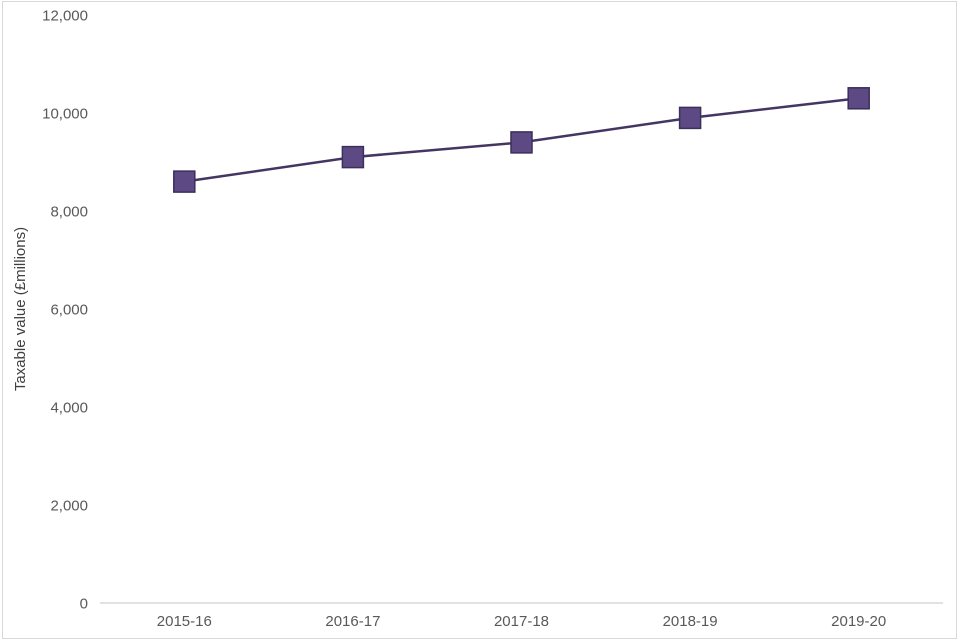 This screenshot has height=640, width=960. What do you see at coordinates (69, 211) in the screenshot?
I see `y-tick-label: 8,000` at bounding box center [69, 211].